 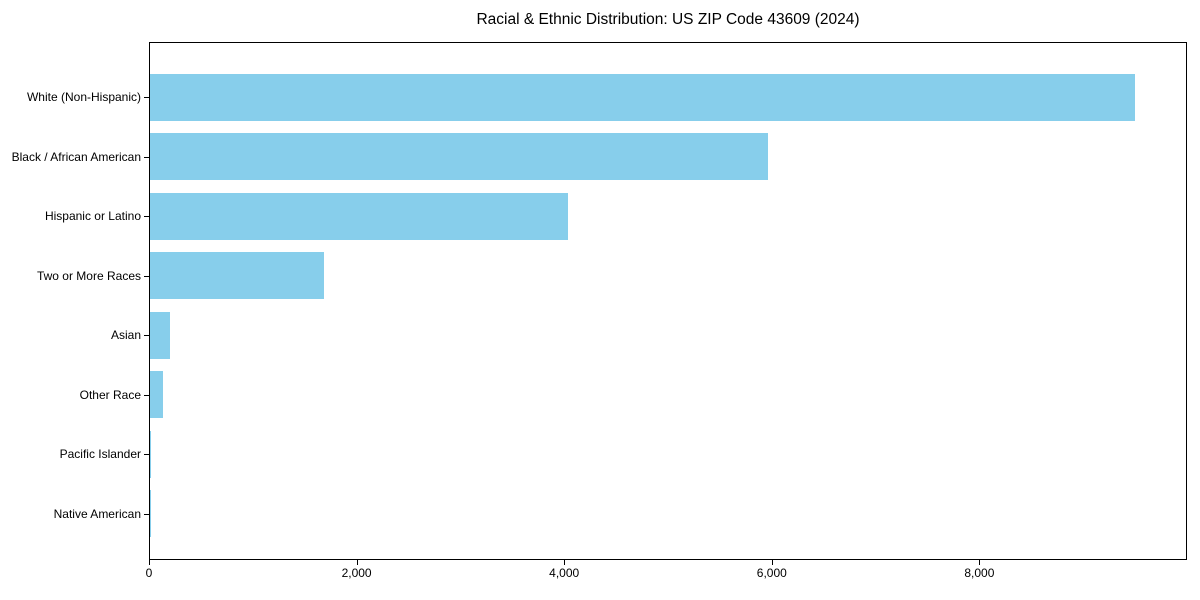 I want to click on y-axis-tick-label: Other Race, so click(x=110, y=394).